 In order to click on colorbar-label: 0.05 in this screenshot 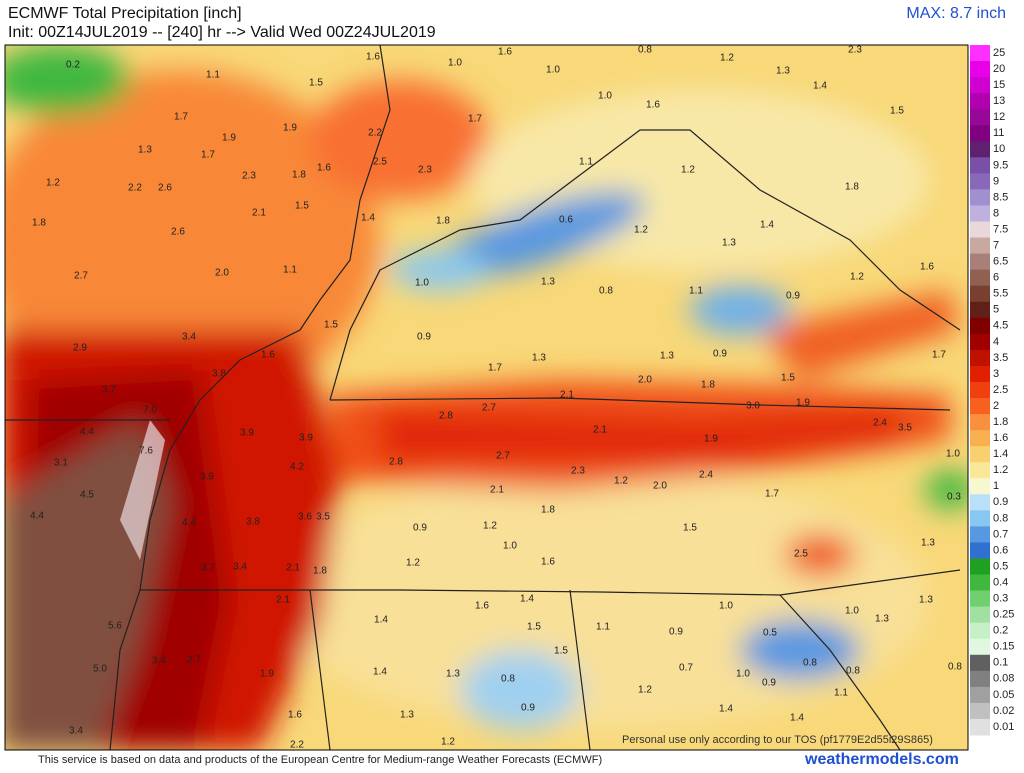, I will do `click(1003, 695)`.